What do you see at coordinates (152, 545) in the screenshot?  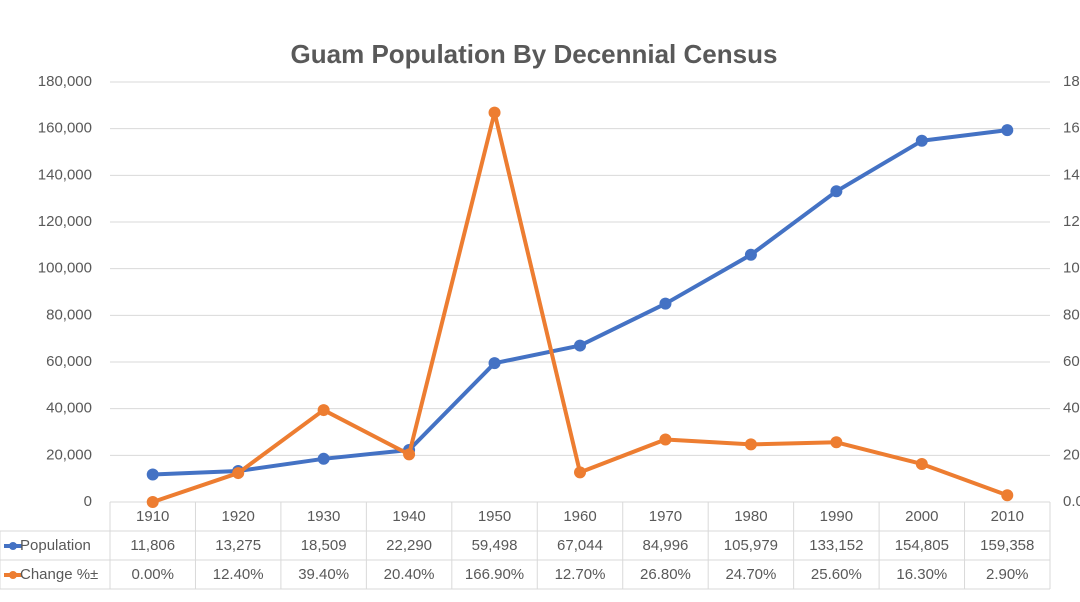 I see `table-value: 11,806` at bounding box center [152, 545].